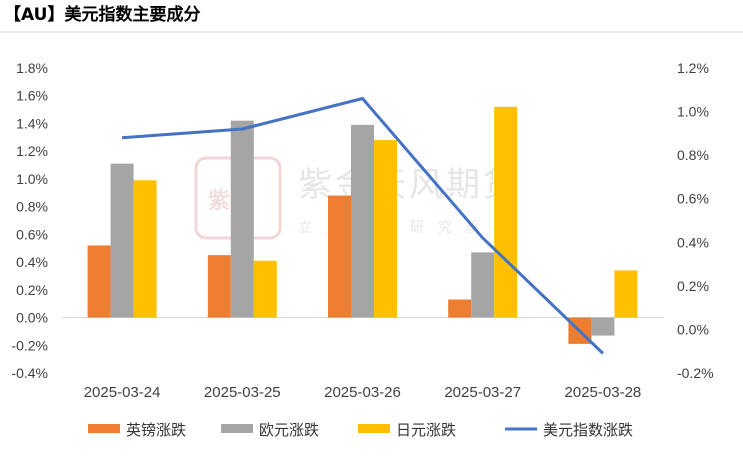 The width and height of the screenshot is (743, 456). What do you see at coordinates (32, 234) in the screenshot?
I see `left-tick-label: 0.6%` at bounding box center [32, 234].